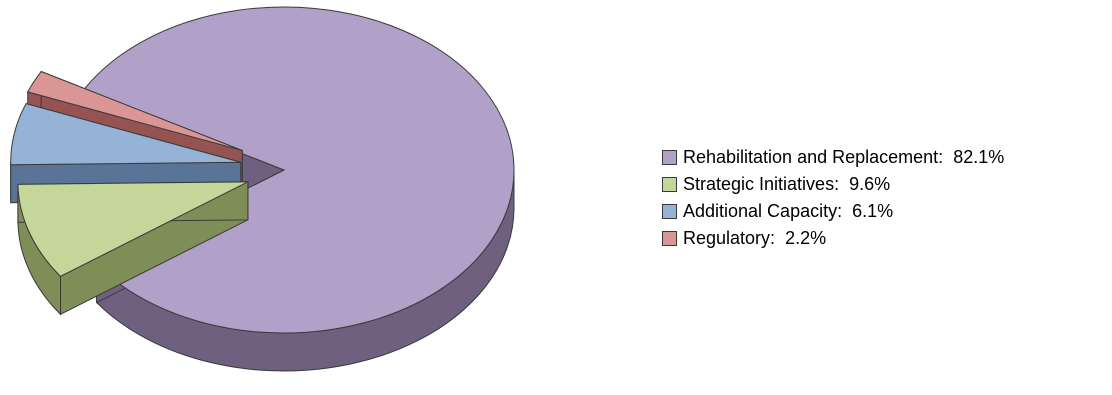  What do you see at coordinates (760, 211) in the screenshot?
I see `legend-label-additional-capacity: Additional Capacity` at bounding box center [760, 211].